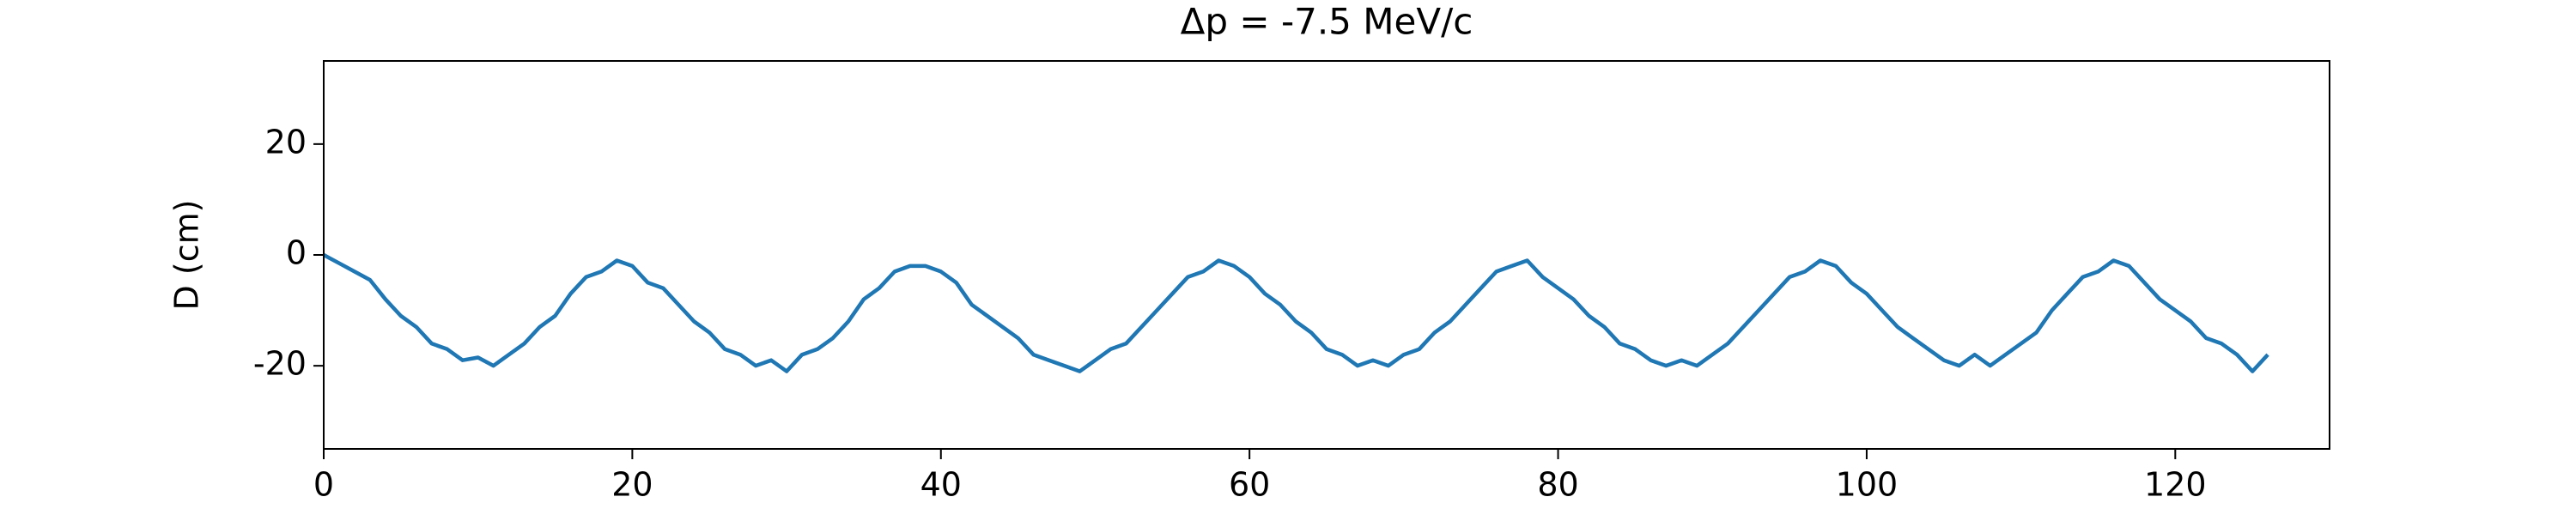 Image resolution: width=2576 pixels, height=515 pixels. I want to click on y-tick-label: 20, so click(286, 142).